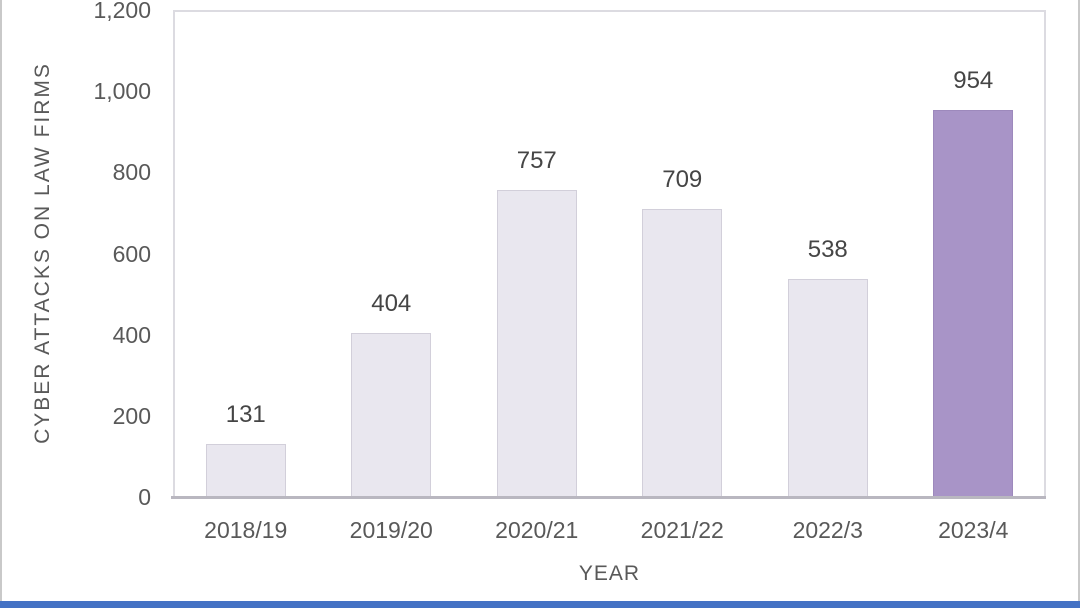 The width and height of the screenshot is (1080, 608). Describe the element at coordinates (608, 497) in the screenshot. I see `x-axis-line` at that location.